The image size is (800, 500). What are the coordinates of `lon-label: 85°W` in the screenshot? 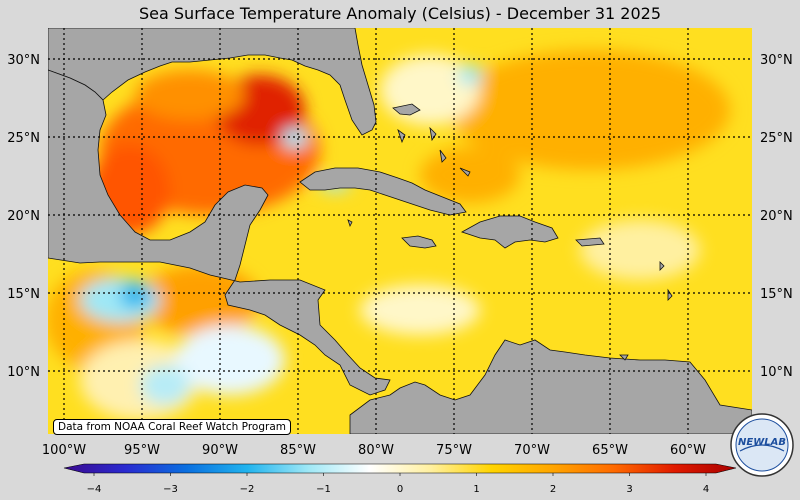 It's located at (298, 450).